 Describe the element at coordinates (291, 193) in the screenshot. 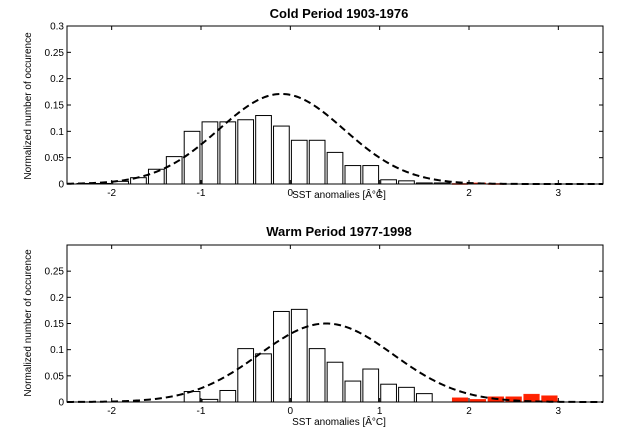

I see `cold-period-xtick-label: 0` at that location.